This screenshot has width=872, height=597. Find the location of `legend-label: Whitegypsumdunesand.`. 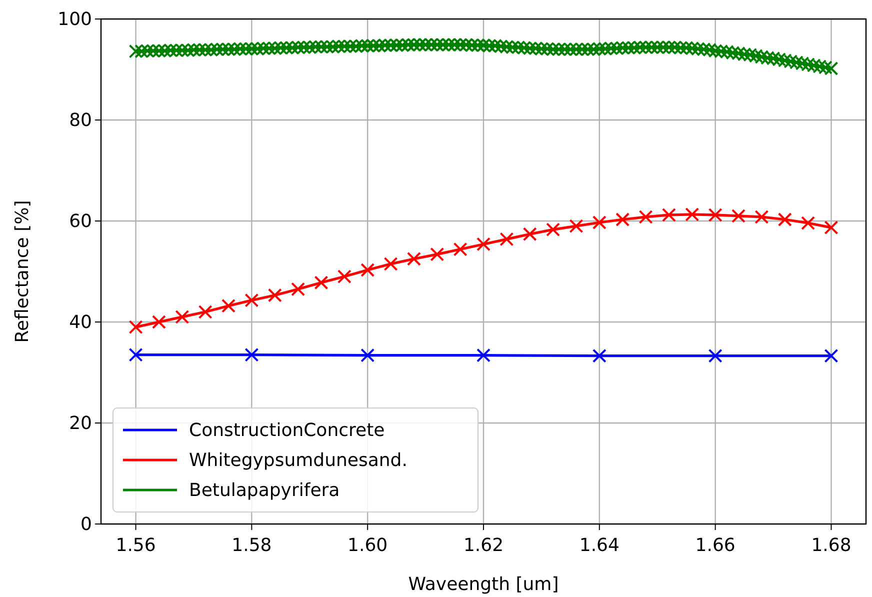

legend-label: Whitegypsumdunesand. is located at coordinates (298, 460).